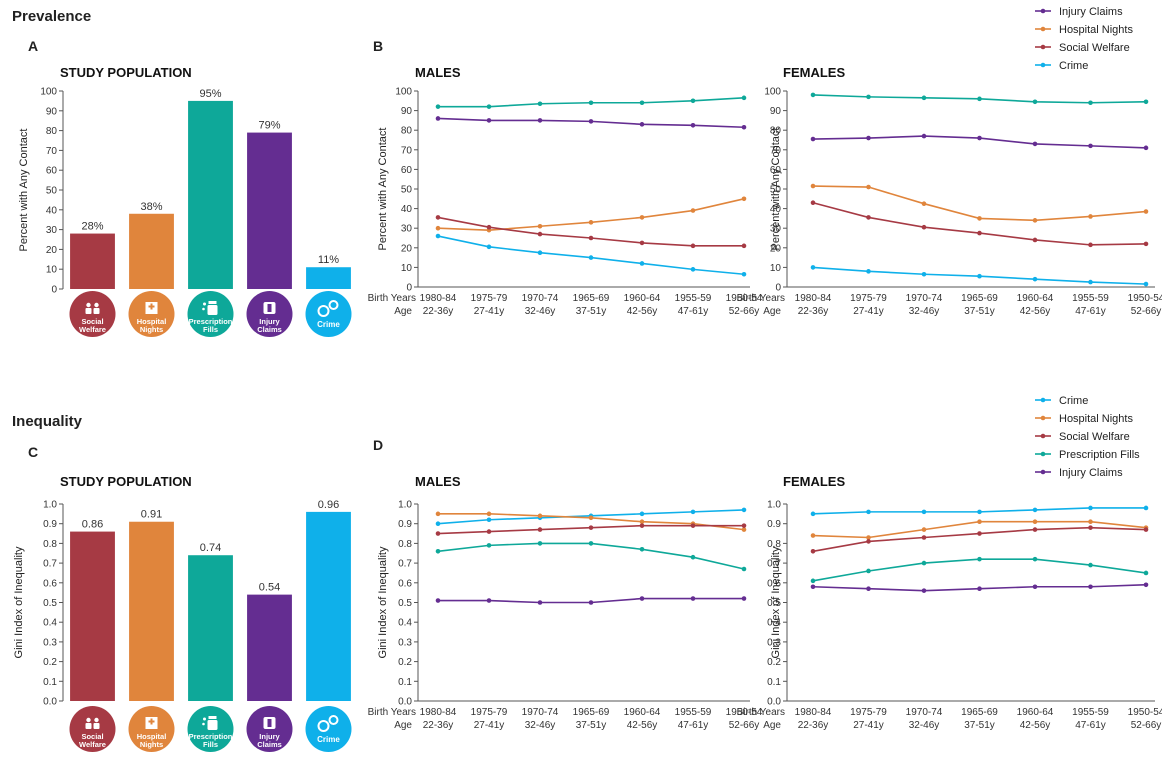 The image size is (1162, 758). Describe the element at coordinates (50, 583) in the screenshot. I see `chart-c-y-tick-label: 0.6` at that location.